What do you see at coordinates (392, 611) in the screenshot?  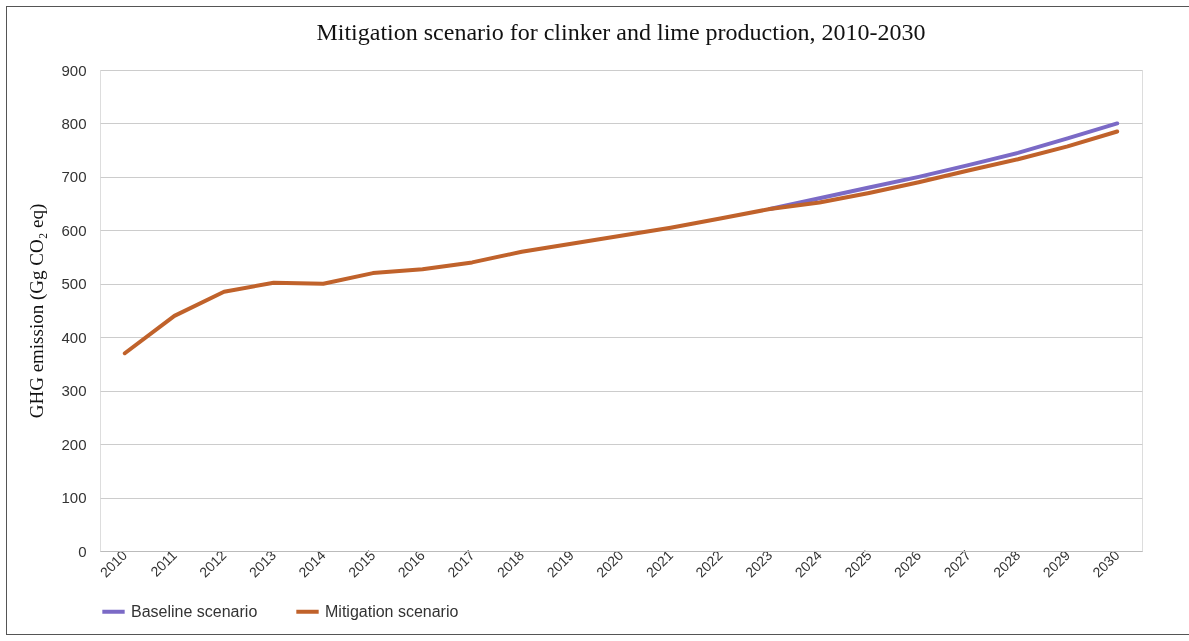 I see `legend-label: Mitigation scenario` at bounding box center [392, 611].